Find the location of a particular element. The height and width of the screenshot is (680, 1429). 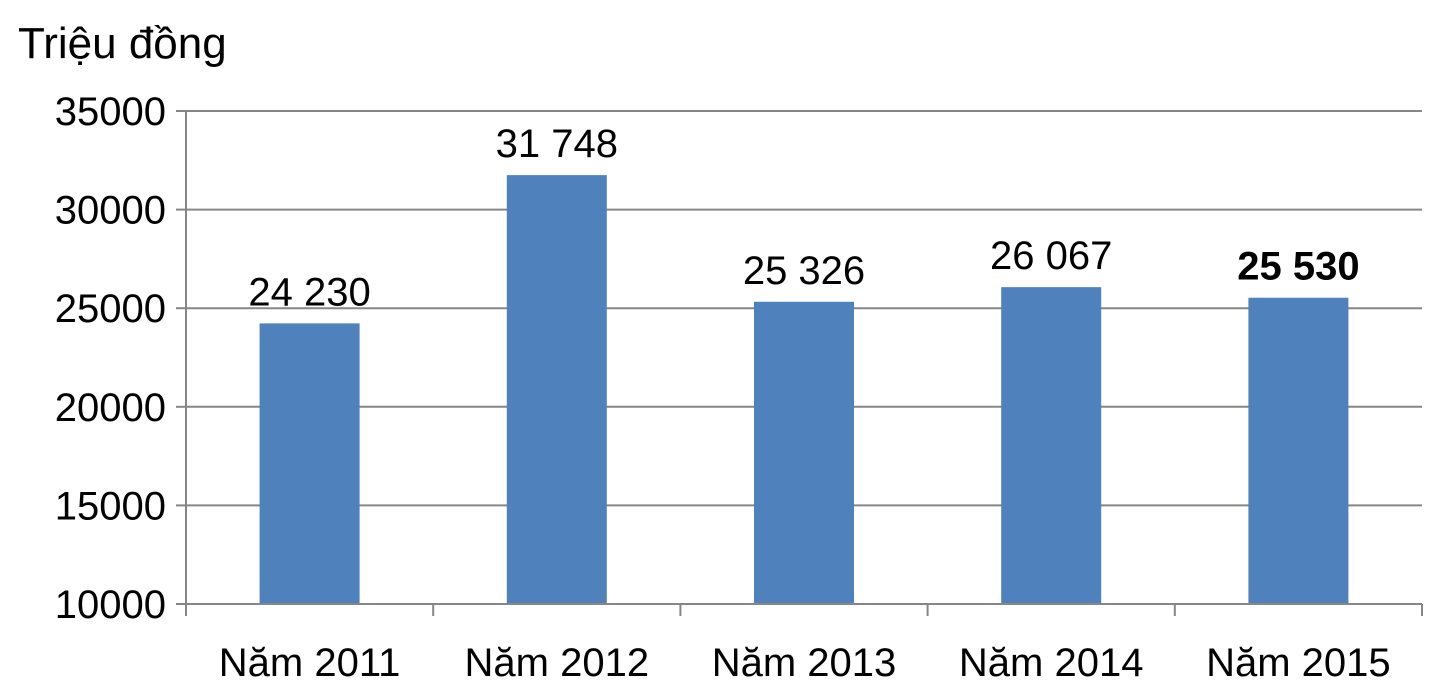

y-tick-label: 30000 is located at coordinates (110, 211).